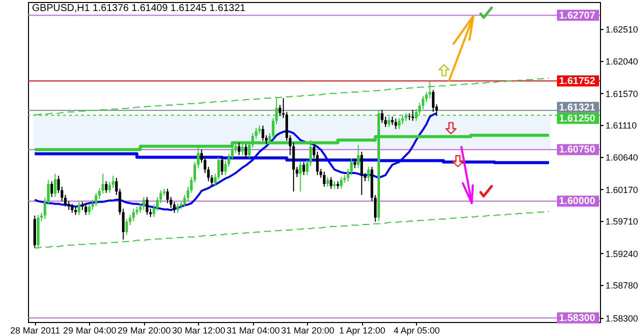  I want to click on x-tick-label: 30 Mar 12:00, so click(199, 331).